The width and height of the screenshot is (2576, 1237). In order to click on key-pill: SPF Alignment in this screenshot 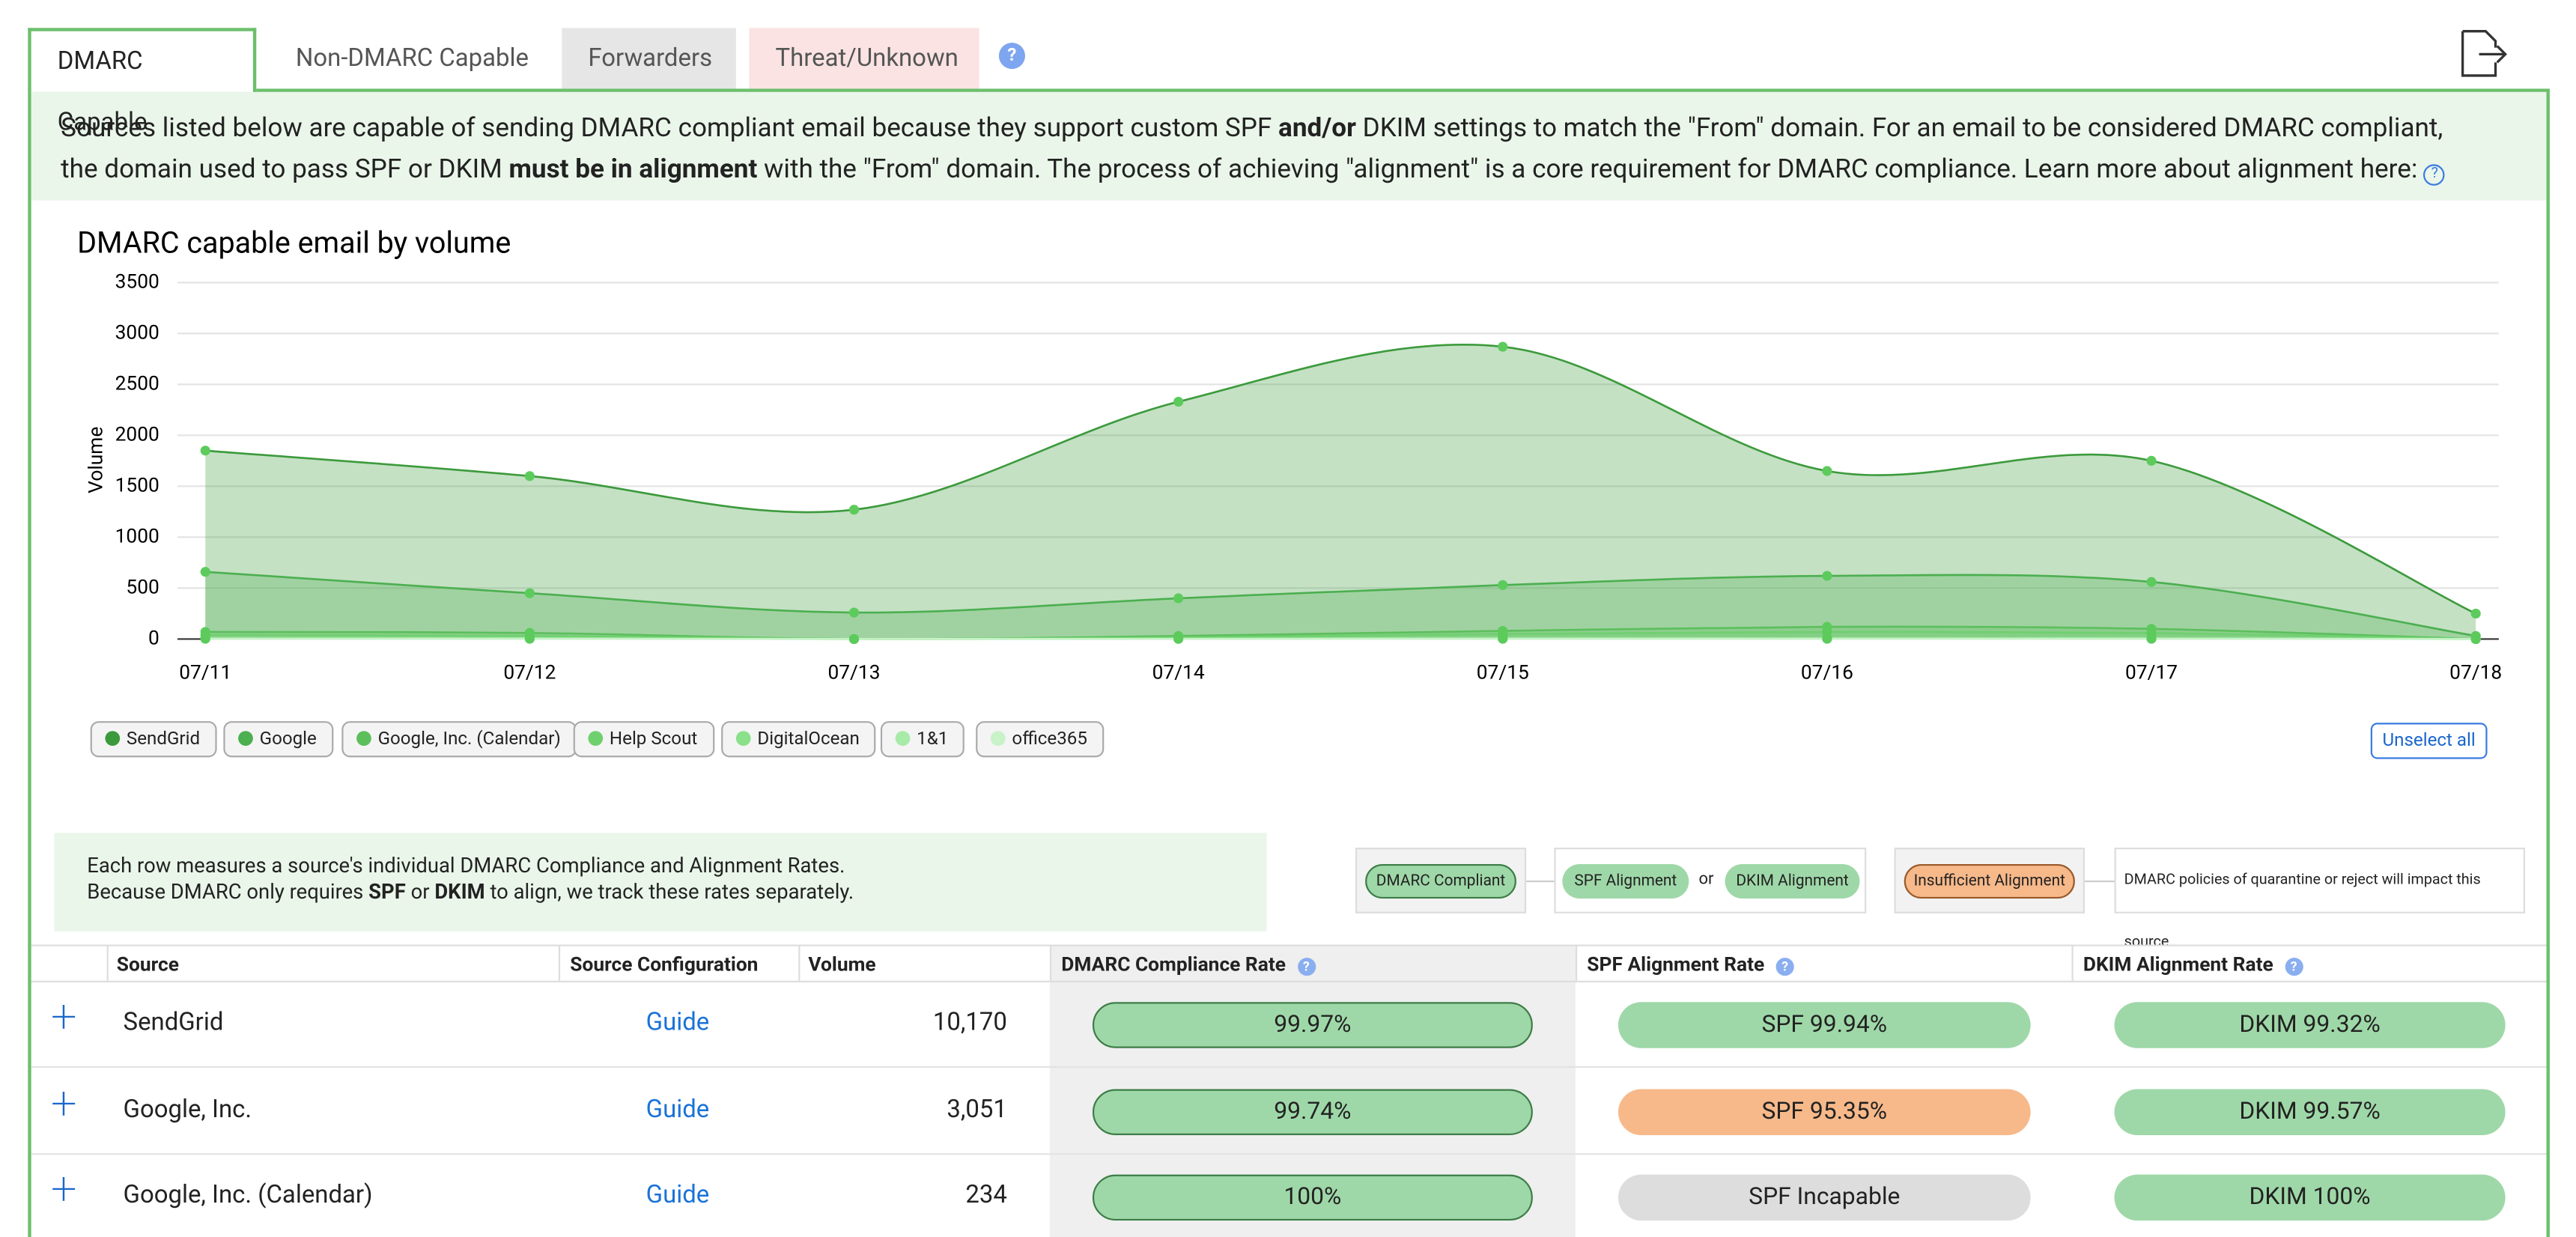, I will do `click(1625, 881)`.